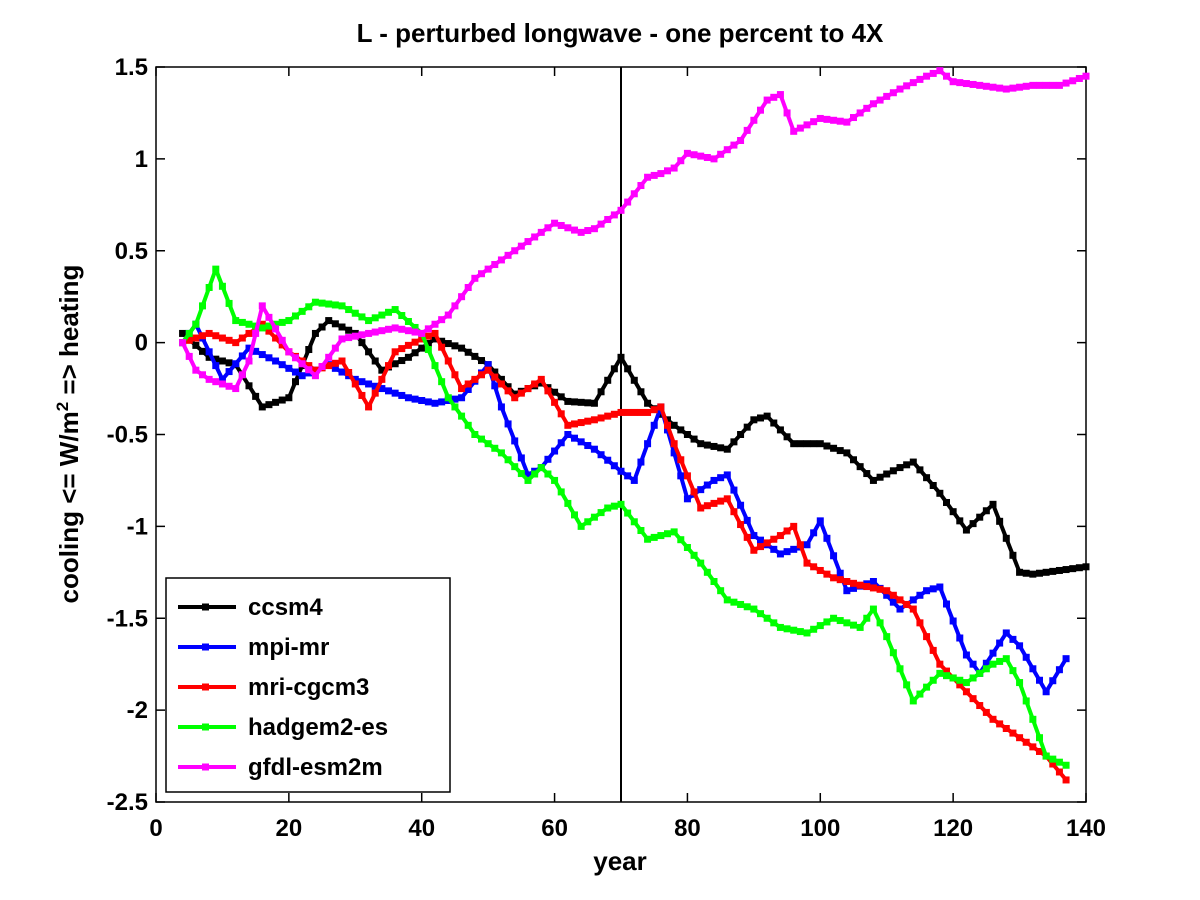 This screenshot has width=1200, height=900. I want to click on y-tick-label: -1.5, so click(127, 618).